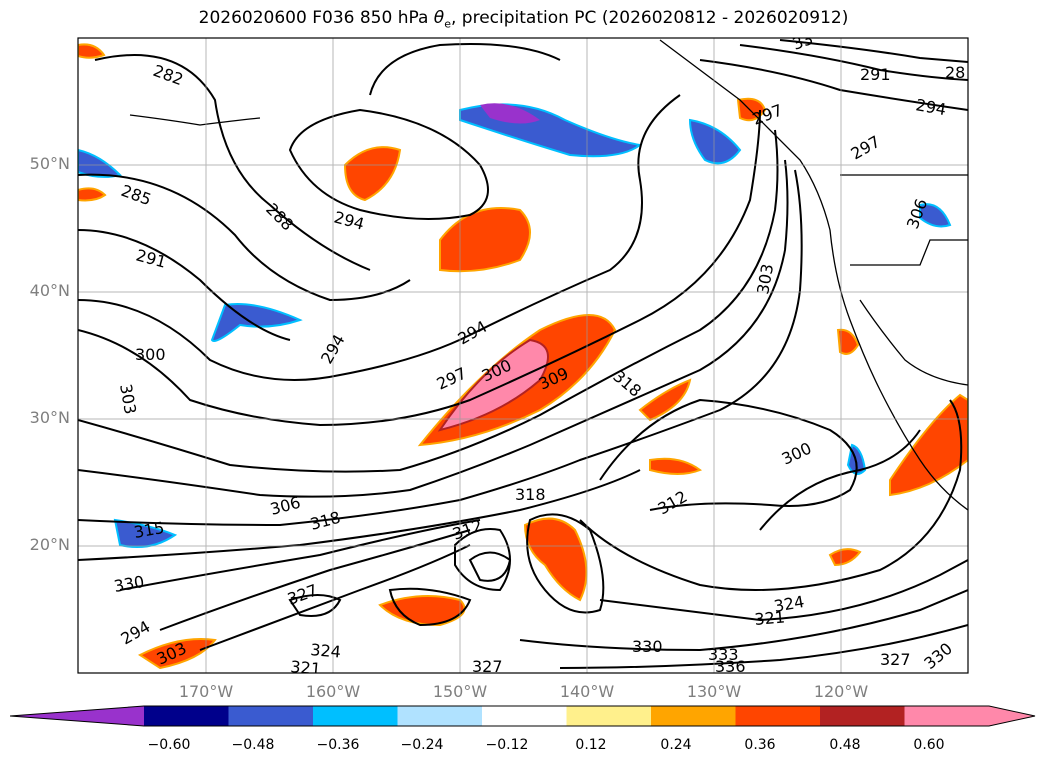 This screenshot has height=767, width=1047. What do you see at coordinates (460, 691) in the screenshot?
I see `lon-label-150w: 150°W` at bounding box center [460, 691].